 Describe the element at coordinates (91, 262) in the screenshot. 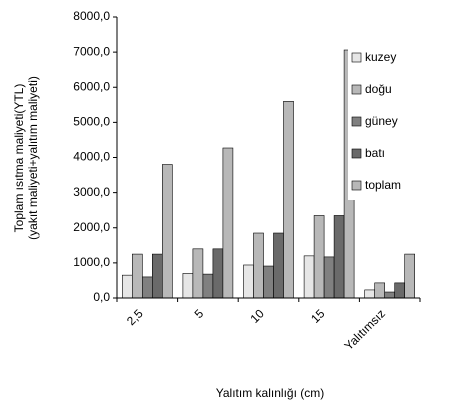

I see `y-tick-label: 1000,0` at that location.